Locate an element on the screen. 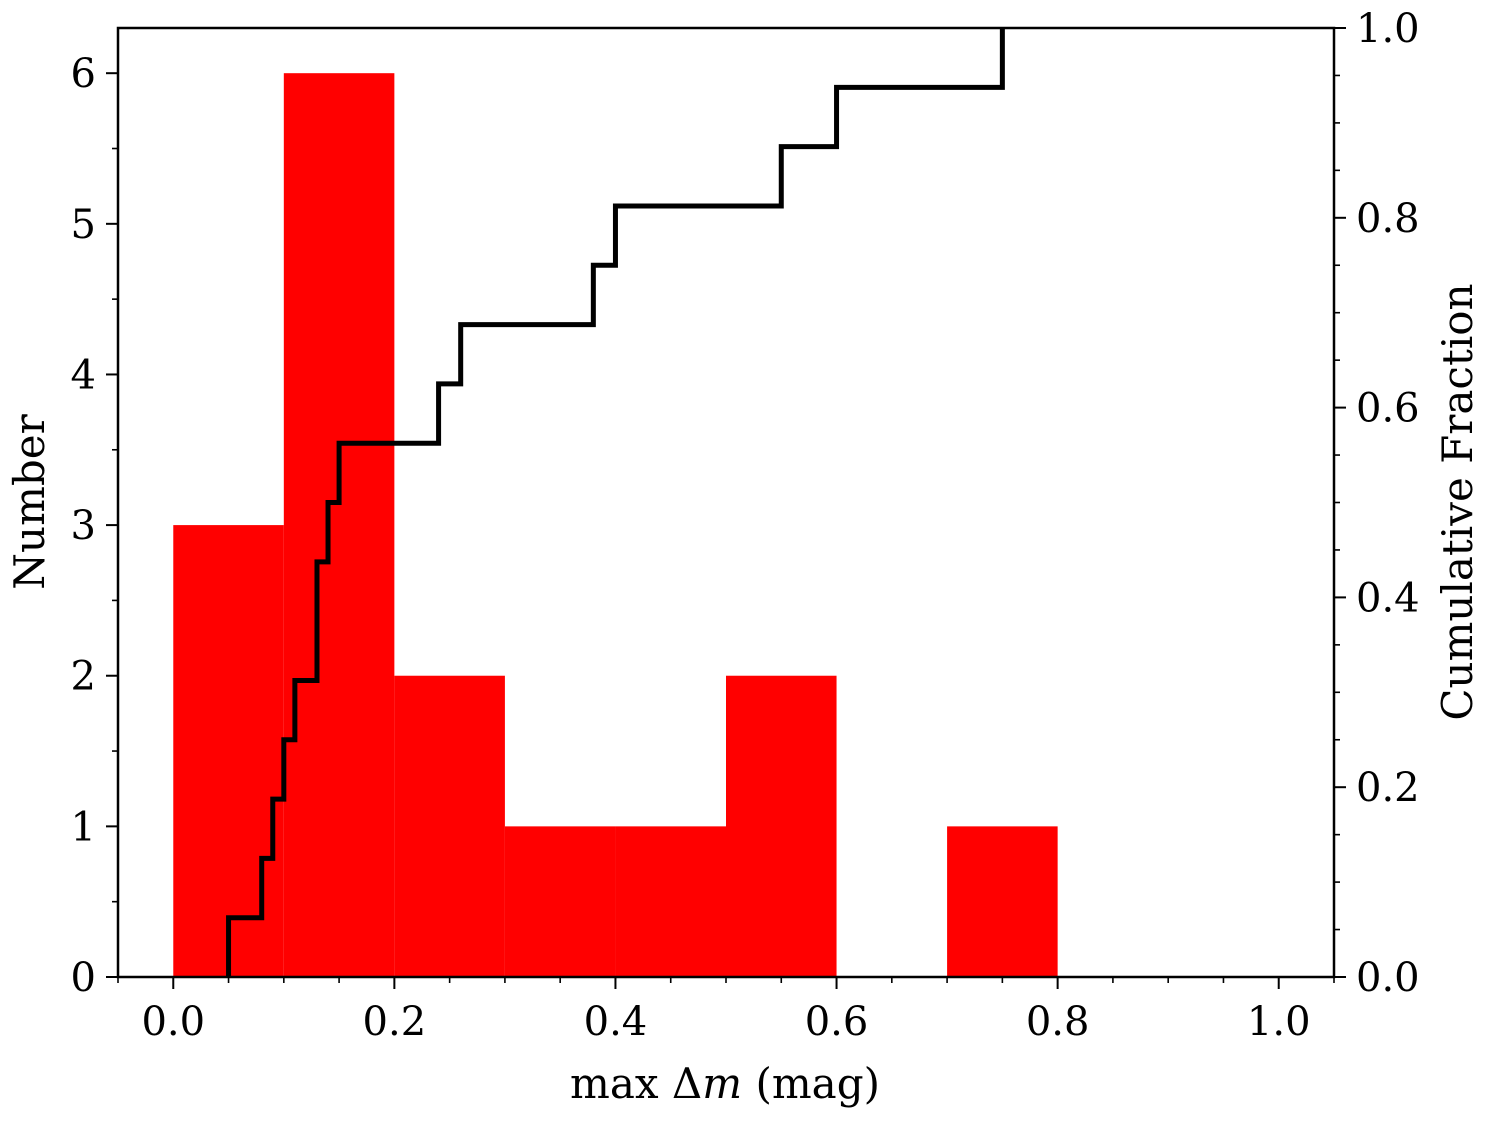 This screenshot has width=1494, height=1121. y-right-tick-label: 0.8 is located at coordinates (1388, 219).